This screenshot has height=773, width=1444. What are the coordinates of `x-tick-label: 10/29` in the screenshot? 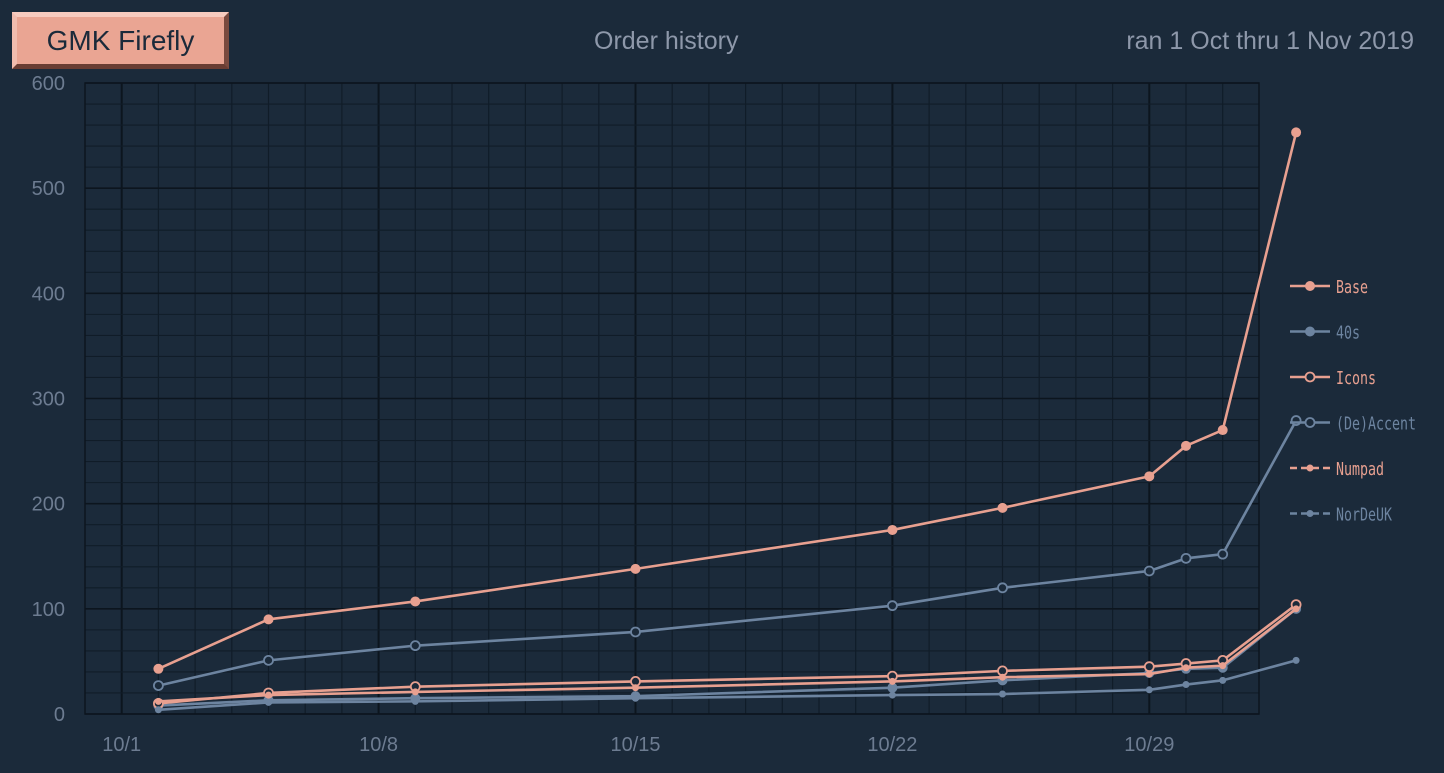 It's located at (1149, 745).